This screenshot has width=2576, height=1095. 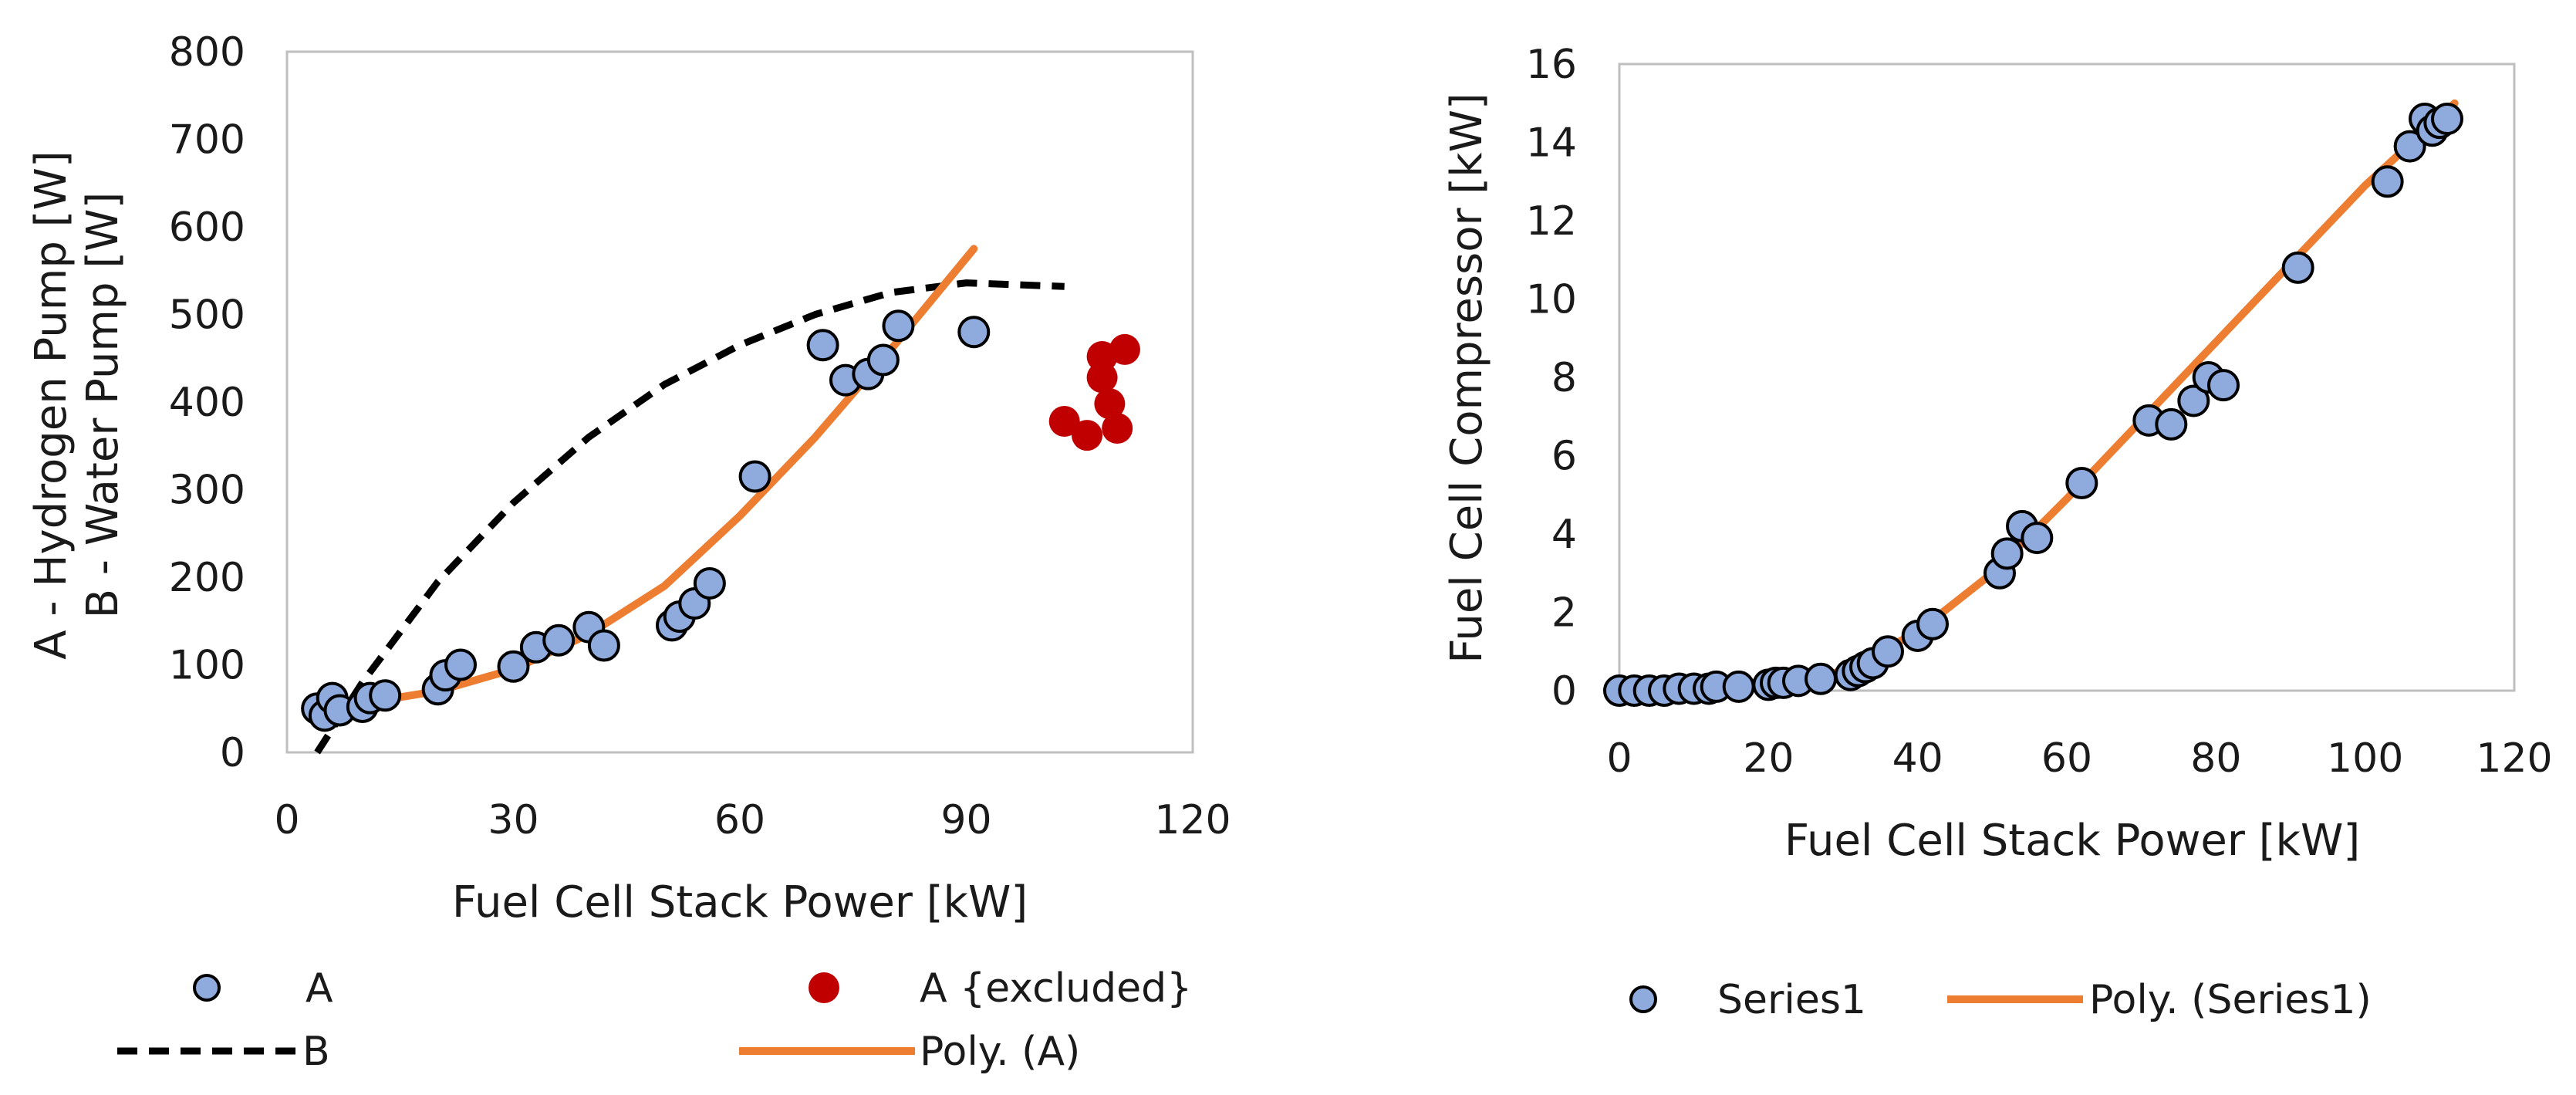 What do you see at coordinates (2000, 1000) in the screenshot?
I see `legend-right: Series1 Poly. (Series1)` at bounding box center [2000, 1000].